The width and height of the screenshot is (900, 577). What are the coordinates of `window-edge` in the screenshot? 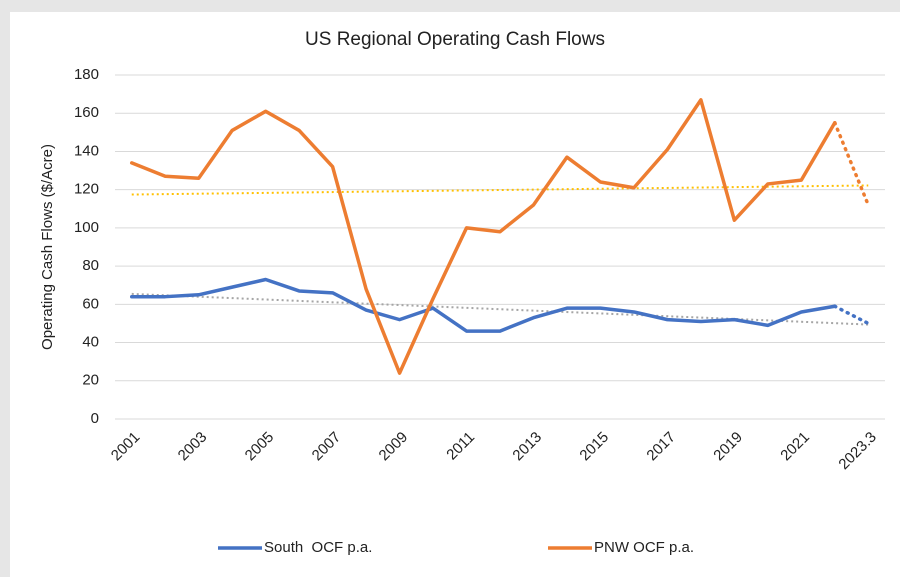 It's located at (5, 288).